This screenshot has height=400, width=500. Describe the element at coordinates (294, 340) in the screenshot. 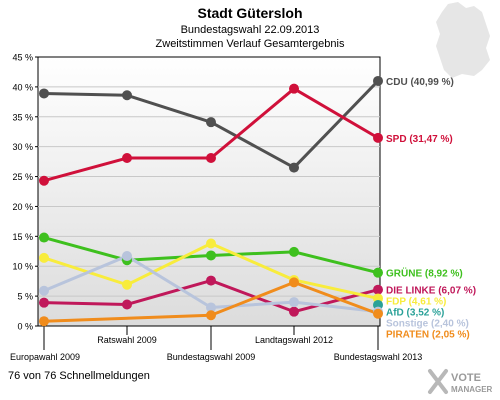

I see `x-tick-label: Landtagswahl 2012` at that location.